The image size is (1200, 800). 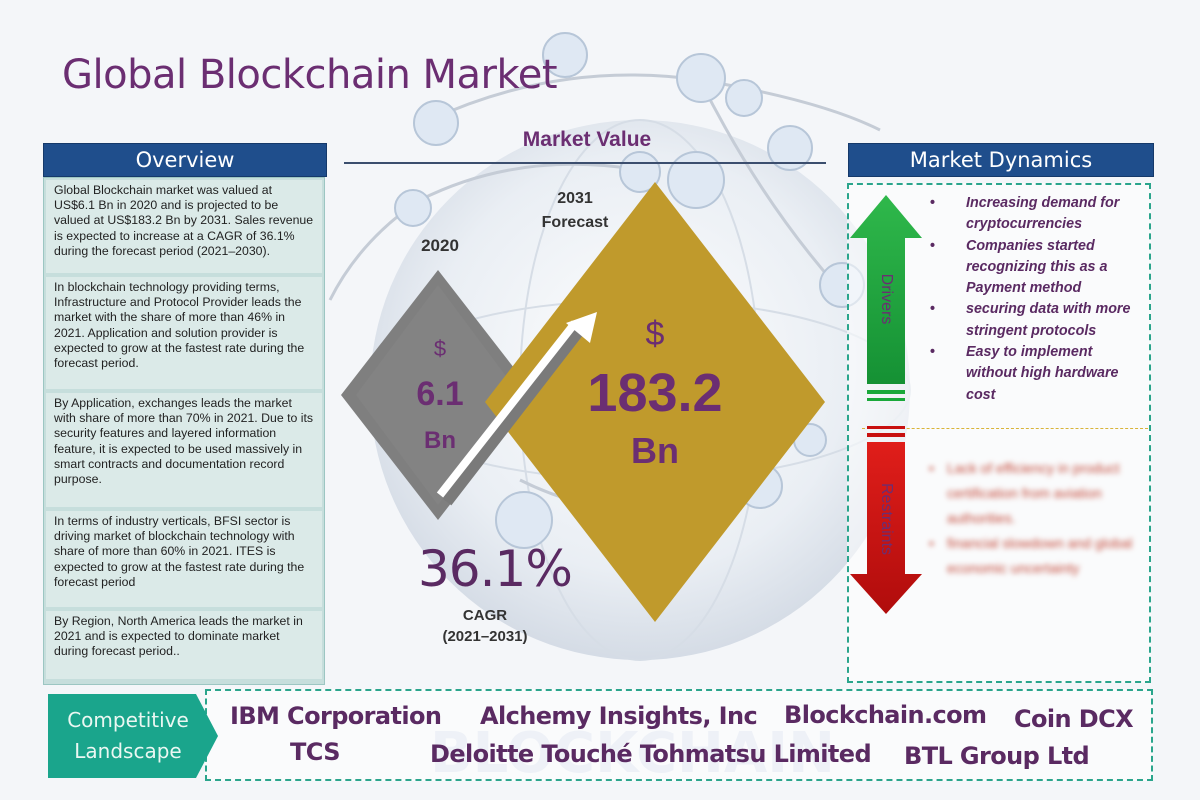 What do you see at coordinates (651, 754) in the screenshot?
I see `company-name: Deloitte Touché Tohmatsu Limited` at bounding box center [651, 754].